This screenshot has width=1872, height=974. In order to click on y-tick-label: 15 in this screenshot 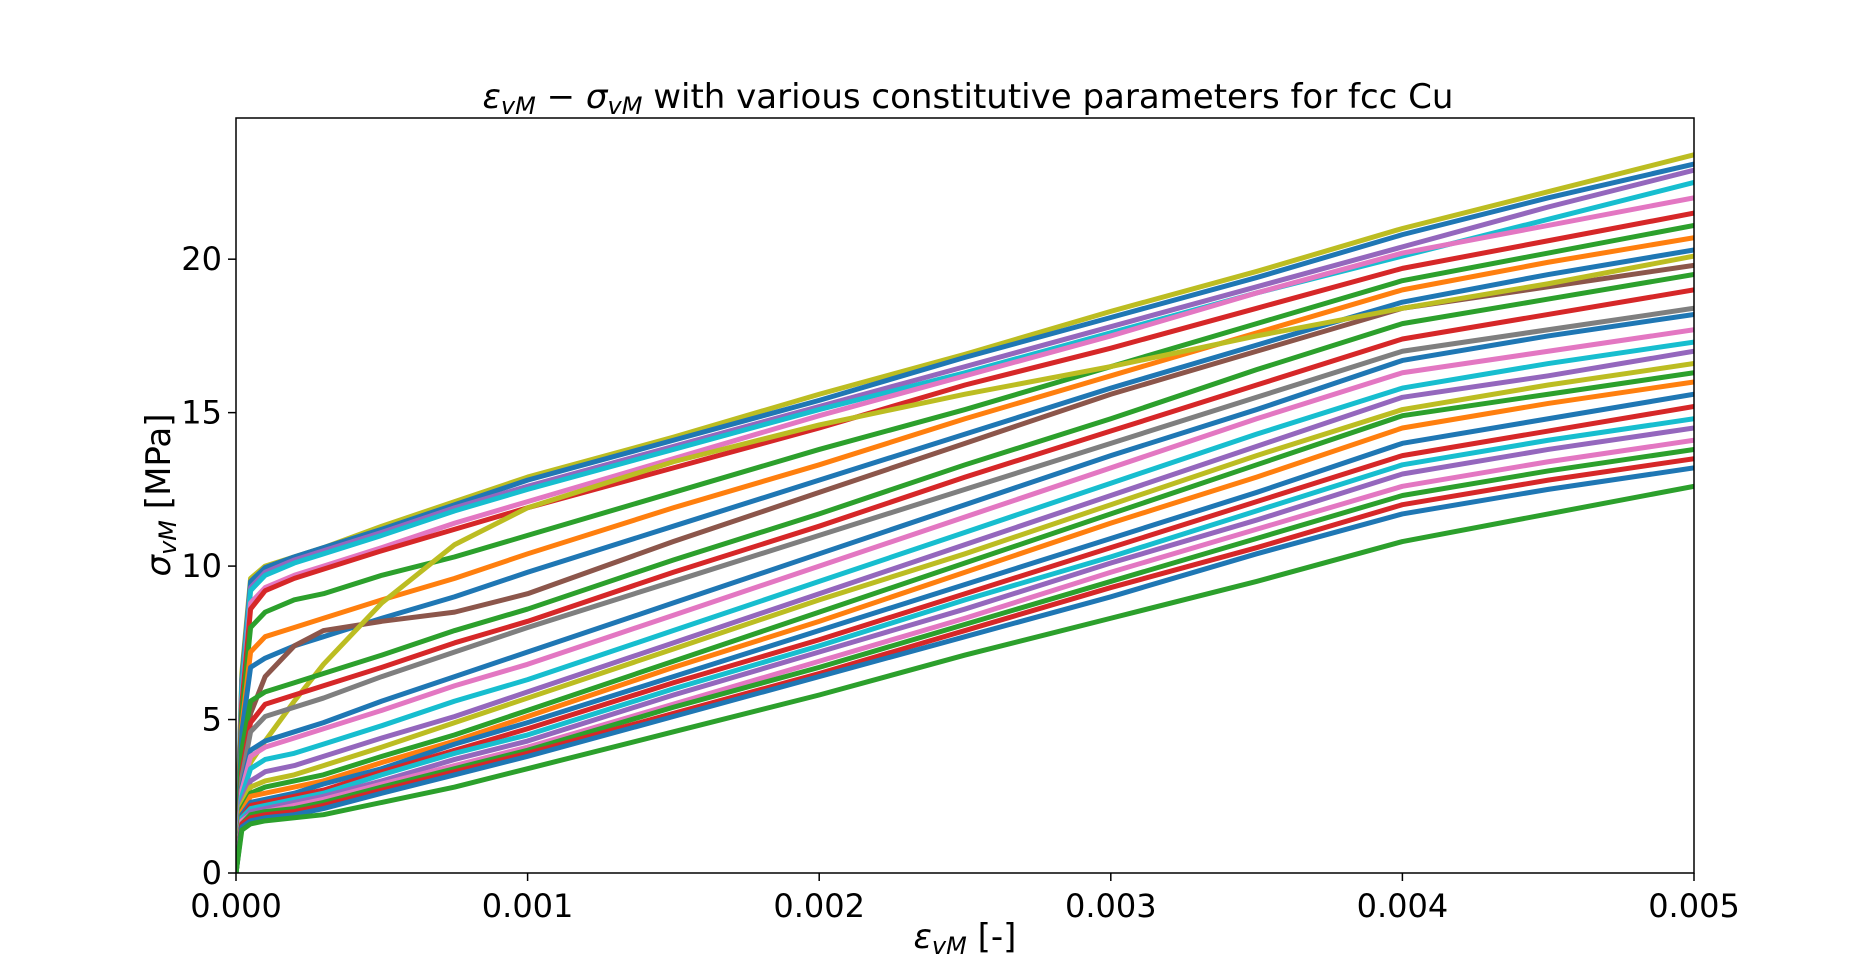, I will do `click(201, 413)`.